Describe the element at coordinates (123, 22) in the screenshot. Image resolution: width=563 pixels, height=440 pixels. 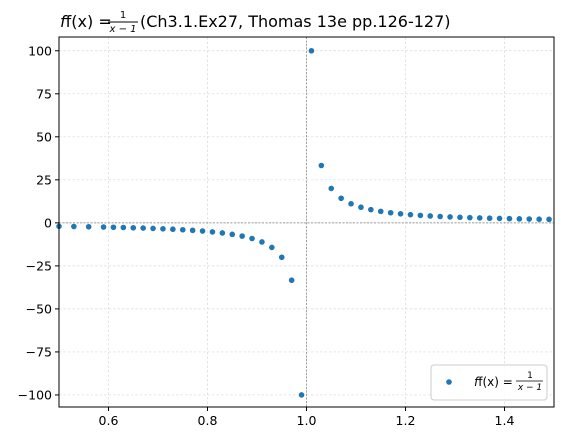
I see `title-fraction: 1 x − 1` at that location.